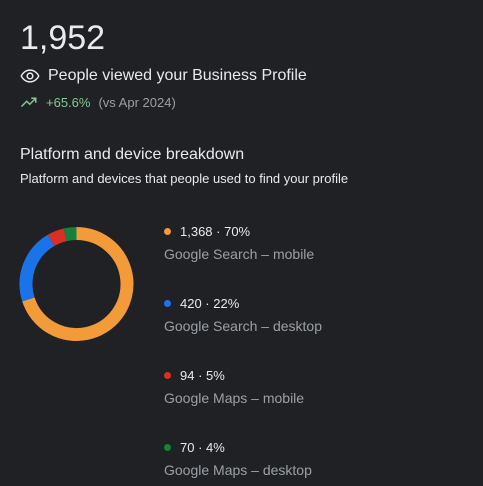  What do you see at coordinates (70, 234) in the screenshot?
I see `donut-slice-maps-desktop` at bounding box center [70, 234].